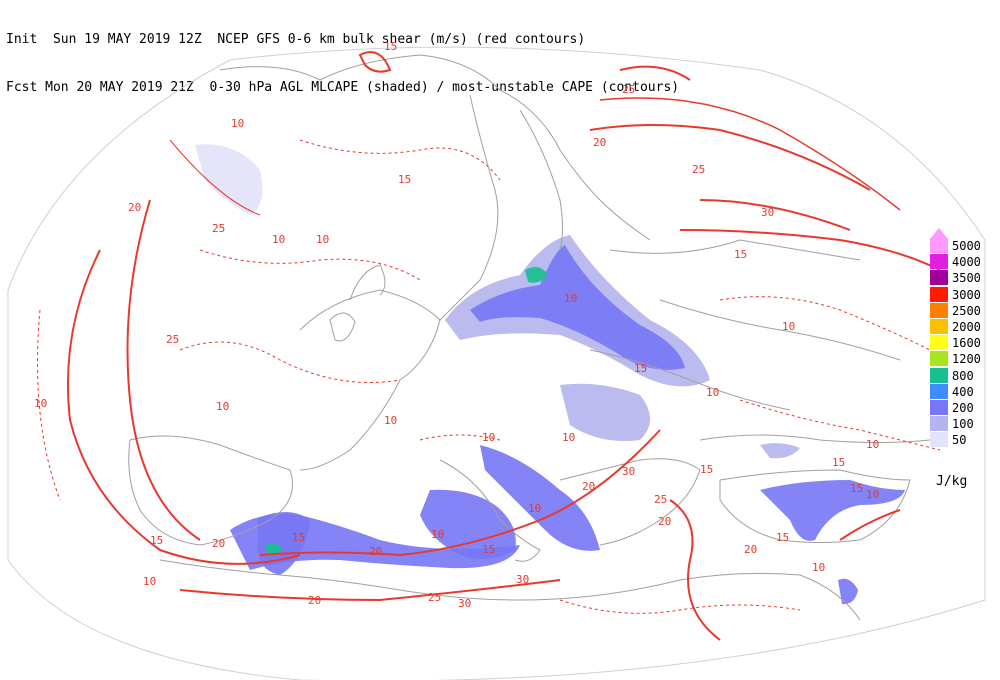  I want to click on legend-label: 400, so click(963, 391).